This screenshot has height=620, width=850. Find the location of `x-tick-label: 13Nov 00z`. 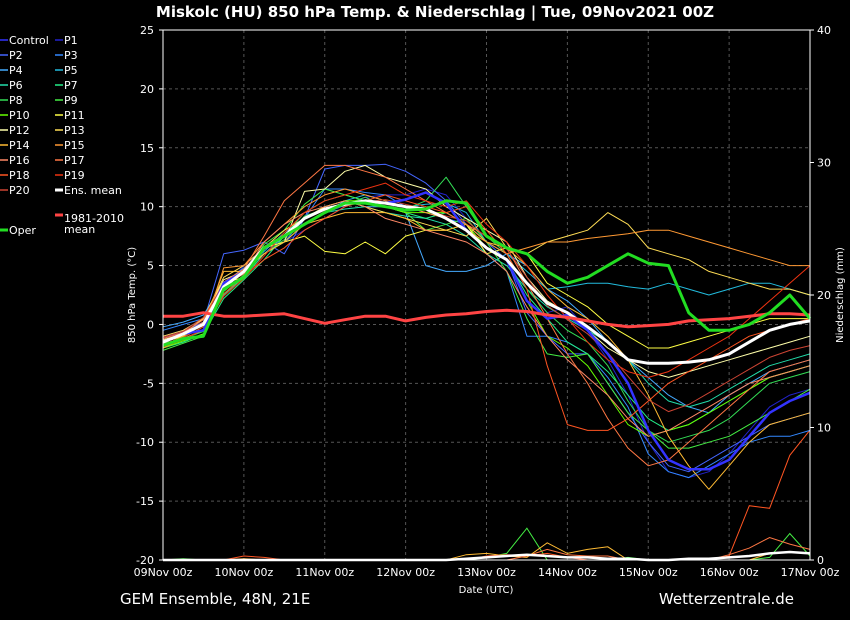

x-tick-label: 13Nov 00z is located at coordinates (486, 572).